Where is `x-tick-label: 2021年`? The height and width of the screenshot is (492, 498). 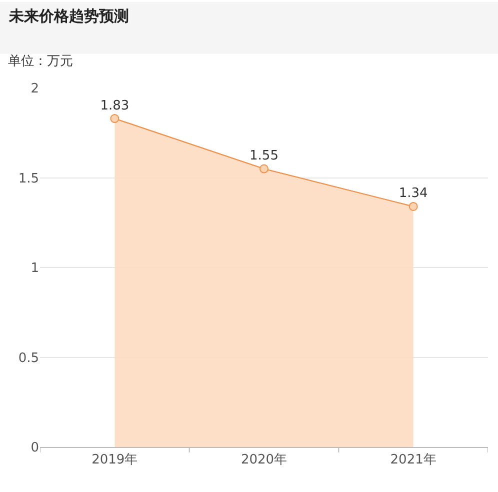 x-tick-label: 2021年 is located at coordinates (413, 460).